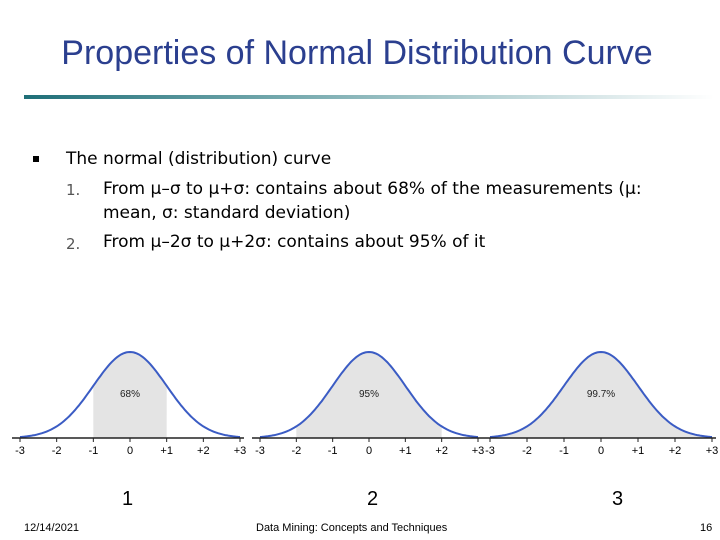 This screenshot has height=540, width=720. Describe the element at coordinates (357, 53) in the screenshot. I see `slide-title: Properties of Normal Distribution Curve` at that location.